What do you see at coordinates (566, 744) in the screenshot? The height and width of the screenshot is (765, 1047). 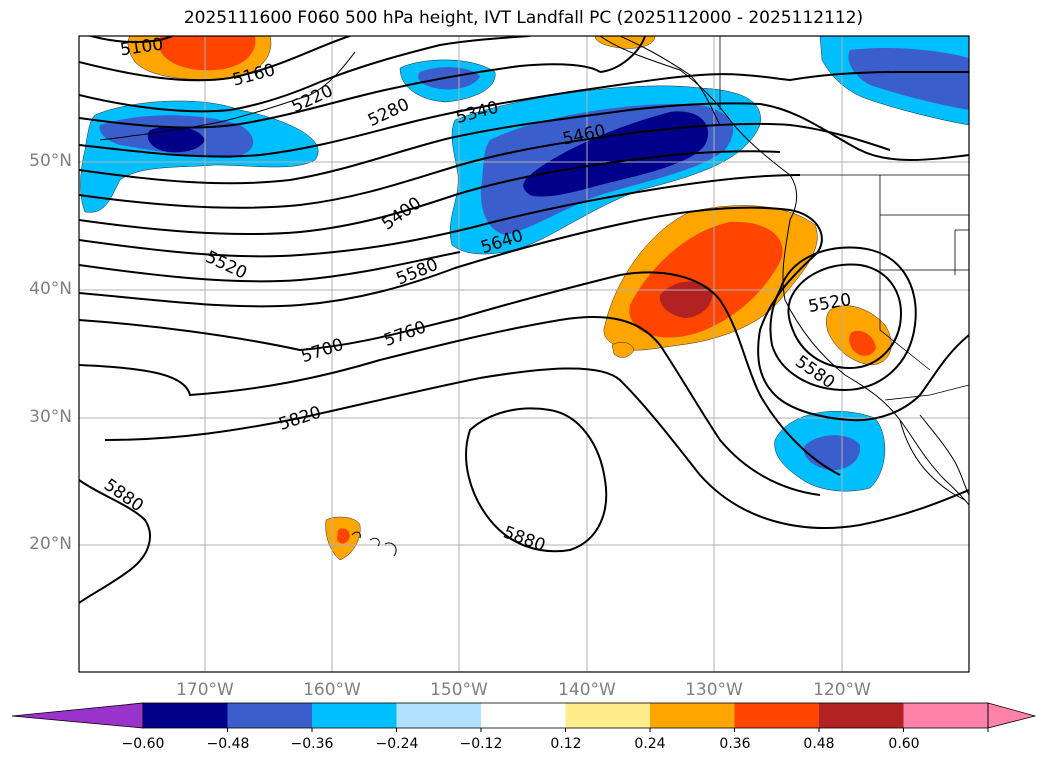 I see `colorbar-tick-label: 0.12` at bounding box center [566, 744].